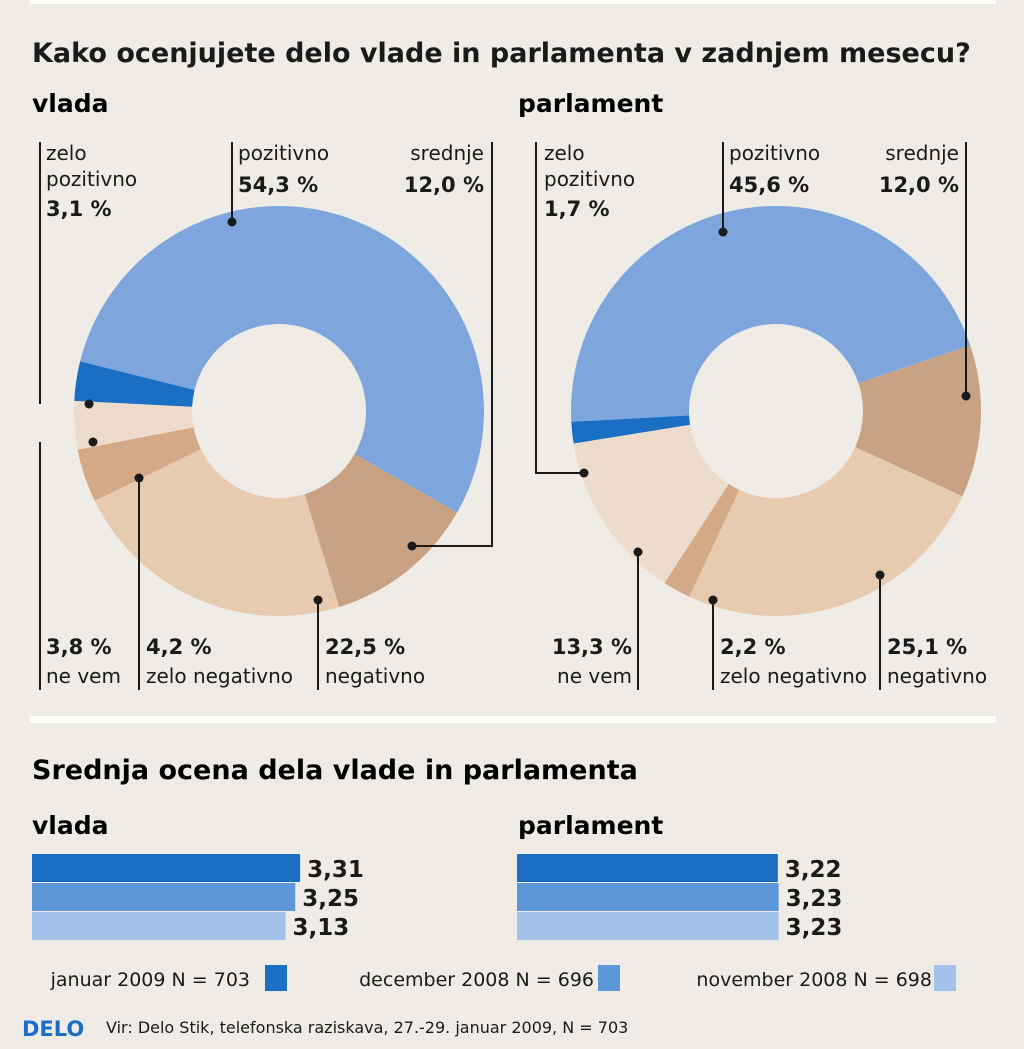  Describe the element at coordinates (70, 825) in the screenshot. I see `bar-title-vlada: vlada` at that location.